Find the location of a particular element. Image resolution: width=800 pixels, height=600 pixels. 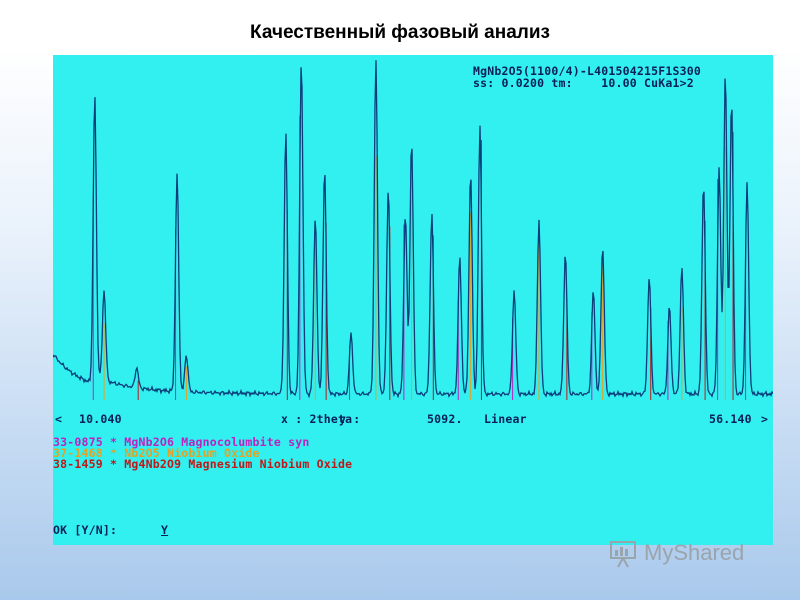

confirm-prompt-input: Y is located at coordinates (165, 530).